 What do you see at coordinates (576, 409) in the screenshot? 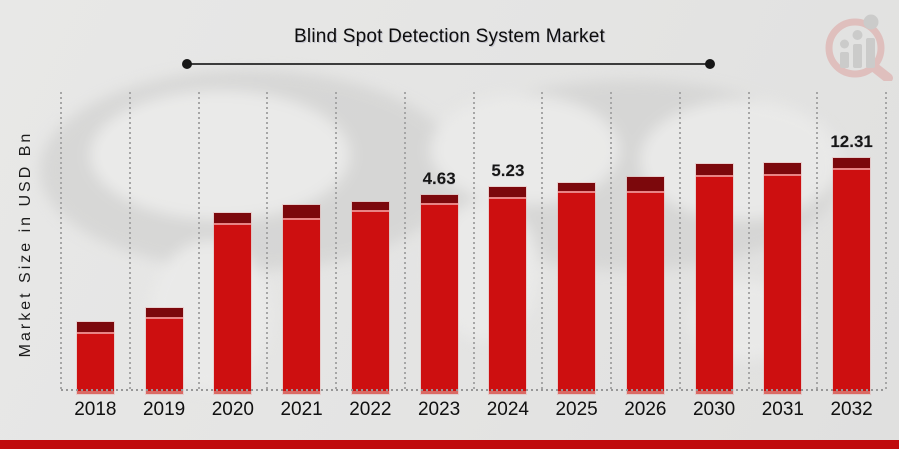
I see `x-tick-2025: 2025` at bounding box center [576, 409].